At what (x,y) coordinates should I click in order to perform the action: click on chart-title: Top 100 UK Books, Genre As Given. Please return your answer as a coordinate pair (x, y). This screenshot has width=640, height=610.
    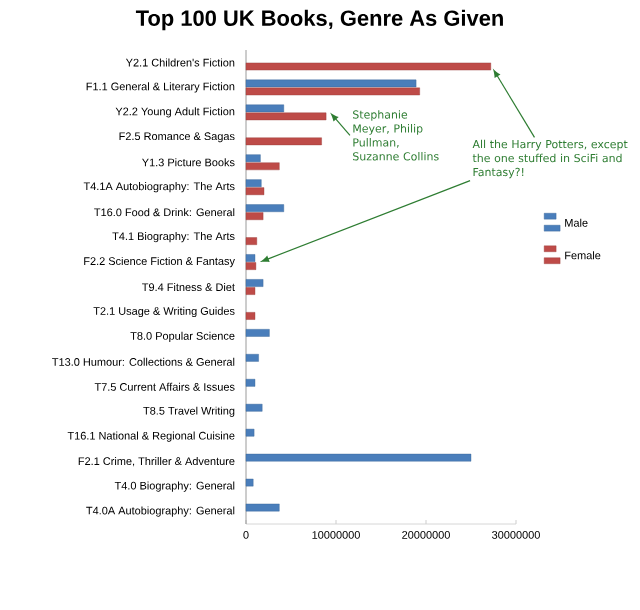
    Looking at the image, I should click on (319, 20).